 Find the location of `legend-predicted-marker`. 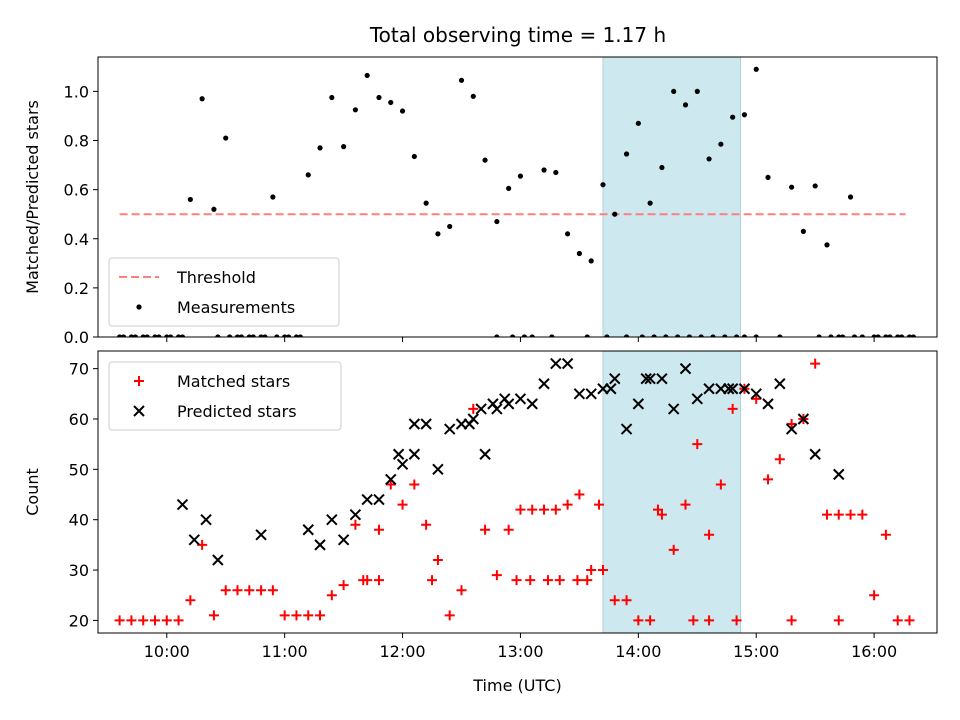

legend-predicted-marker is located at coordinates (139, 411).